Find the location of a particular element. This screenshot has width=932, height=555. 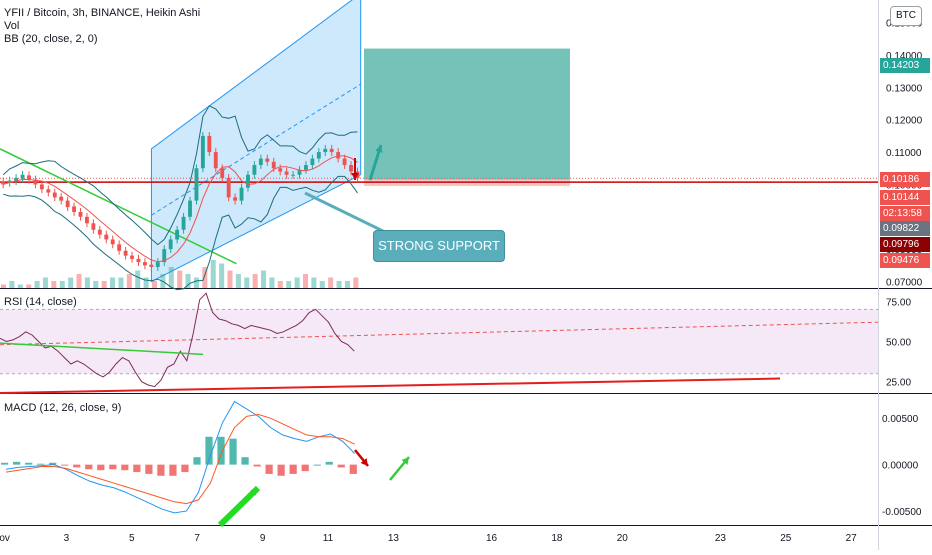

macd-bearish-arrow-head is located at coordinates (364, 462).